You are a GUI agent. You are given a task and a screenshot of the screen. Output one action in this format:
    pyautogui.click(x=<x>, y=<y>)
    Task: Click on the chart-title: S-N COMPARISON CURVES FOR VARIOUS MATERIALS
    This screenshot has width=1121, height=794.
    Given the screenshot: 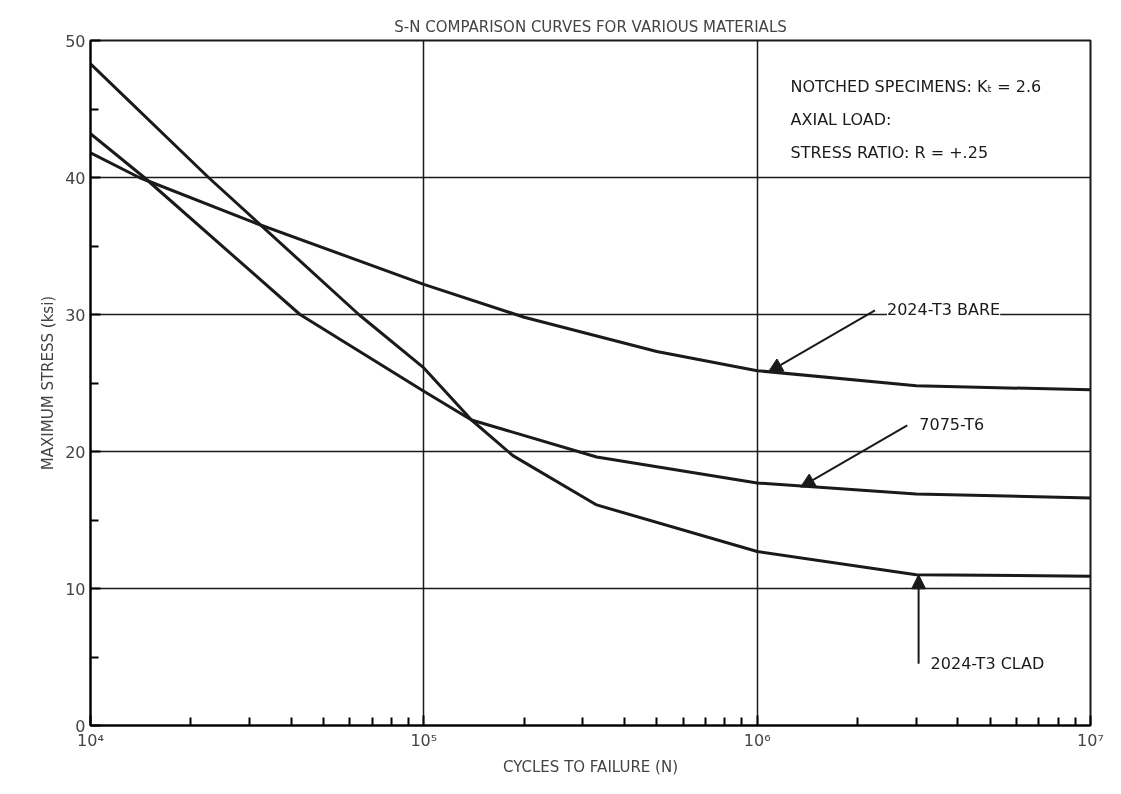 What is the action you would take?
    pyautogui.click(x=590, y=26)
    